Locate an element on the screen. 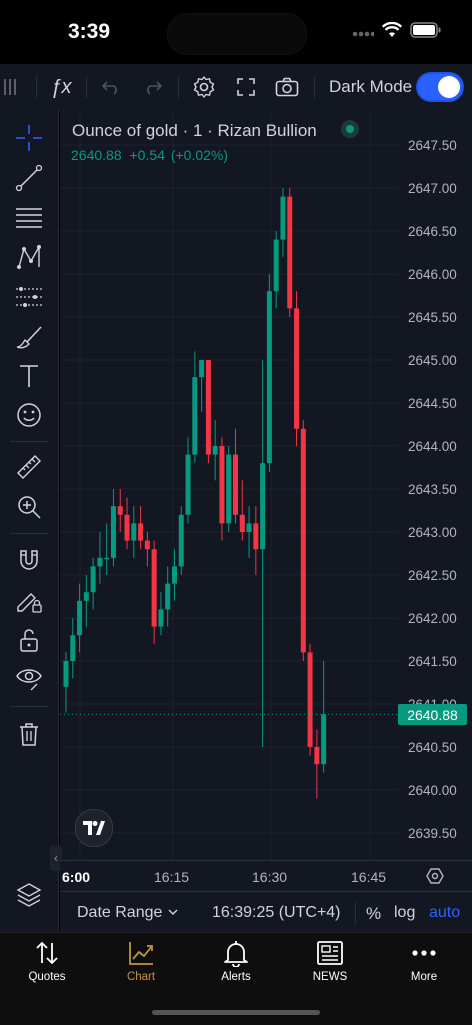 This screenshot has width=472, height=1025. price-axis-label: 2639.50 is located at coordinates (432, 833).